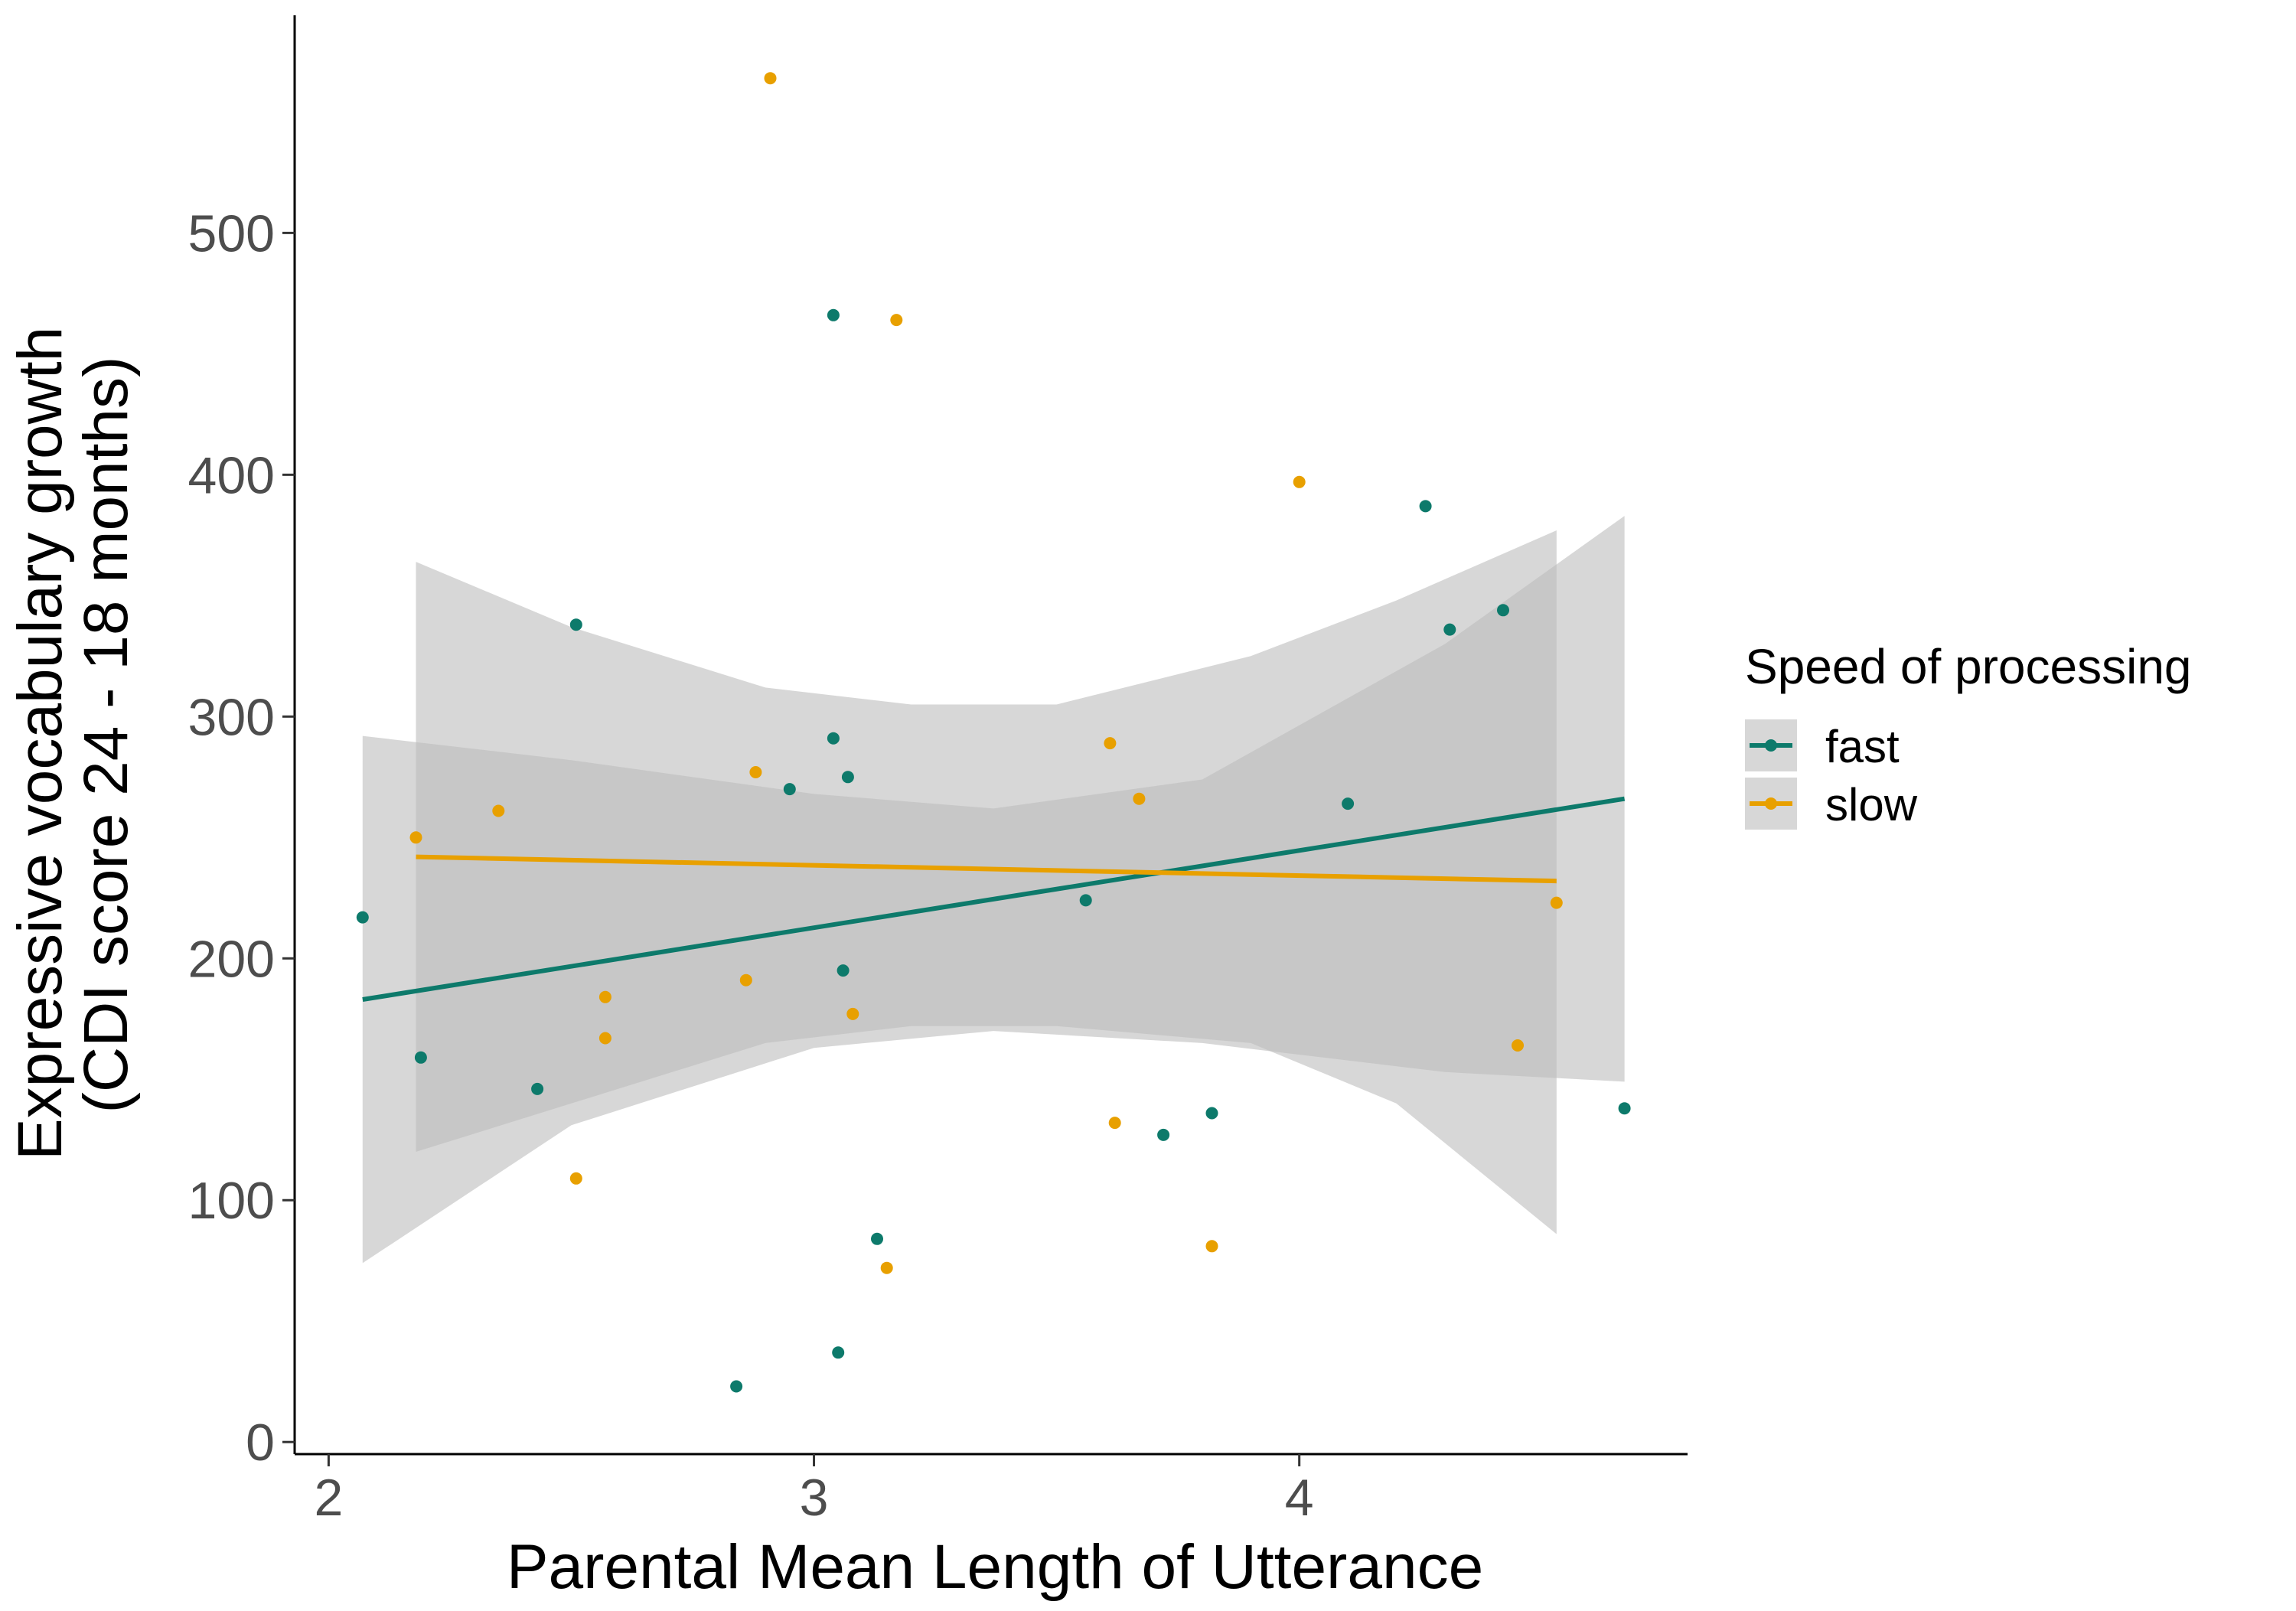 The width and height of the screenshot is (2296, 1611). I want to click on legend-dot-slow, so click(1771, 803).